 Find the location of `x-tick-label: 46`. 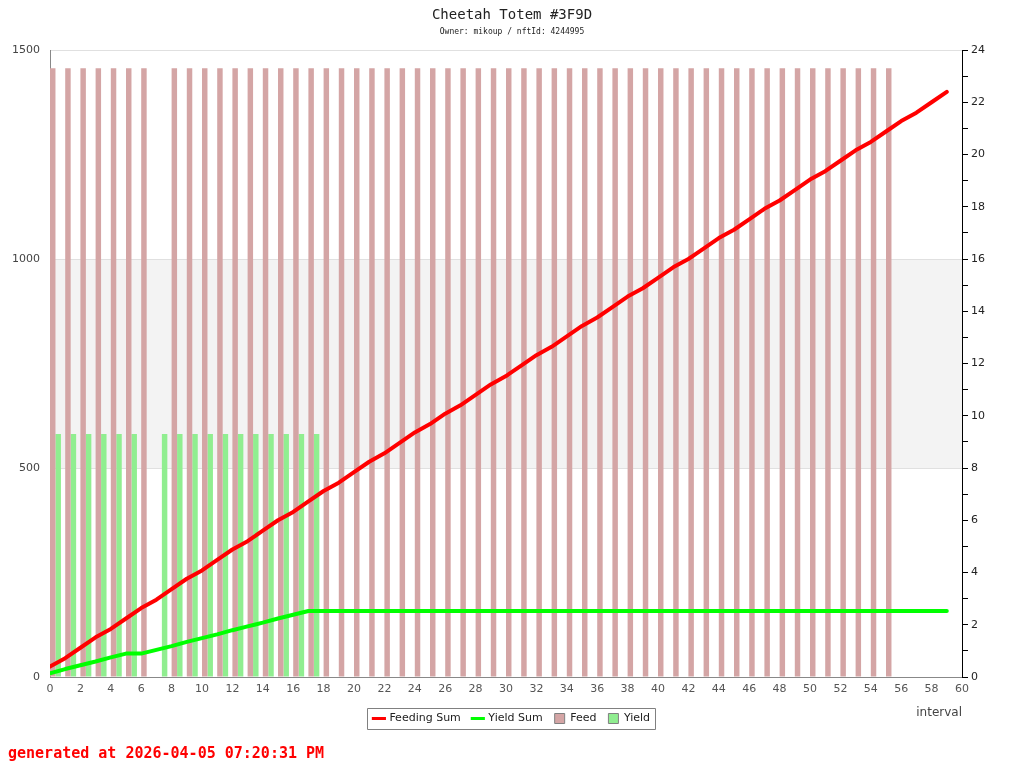

x-tick-label: 46 is located at coordinates (749, 689).